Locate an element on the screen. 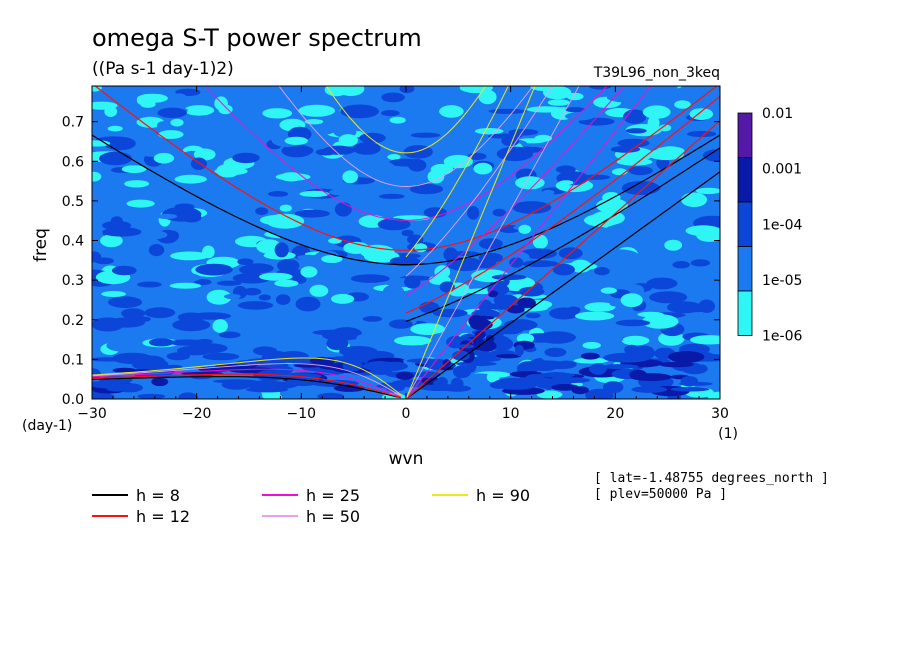 The image size is (904, 654). y-axis-label: freq is located at coordinates (41, 245).